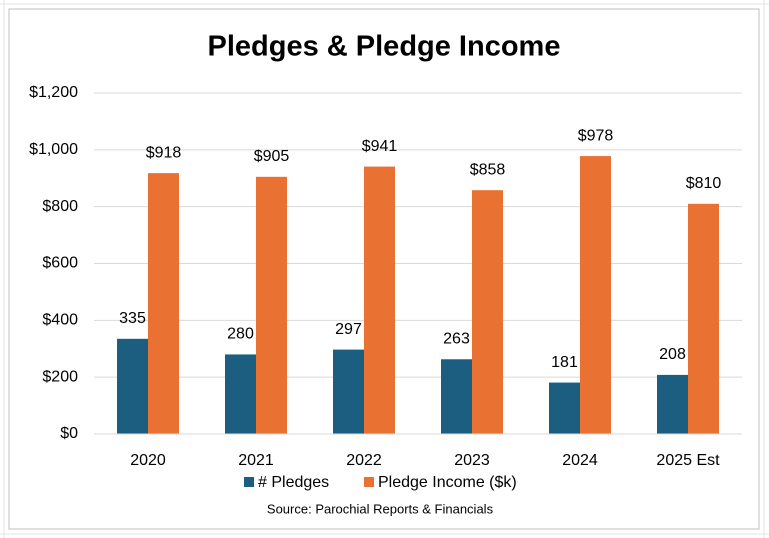 Image resolution: width=769 pixels, height=538 pixels. What do you see at coordinates (456, 338) in the screenshot?
I see `value-label: 263` at bounding box center [456, 338].